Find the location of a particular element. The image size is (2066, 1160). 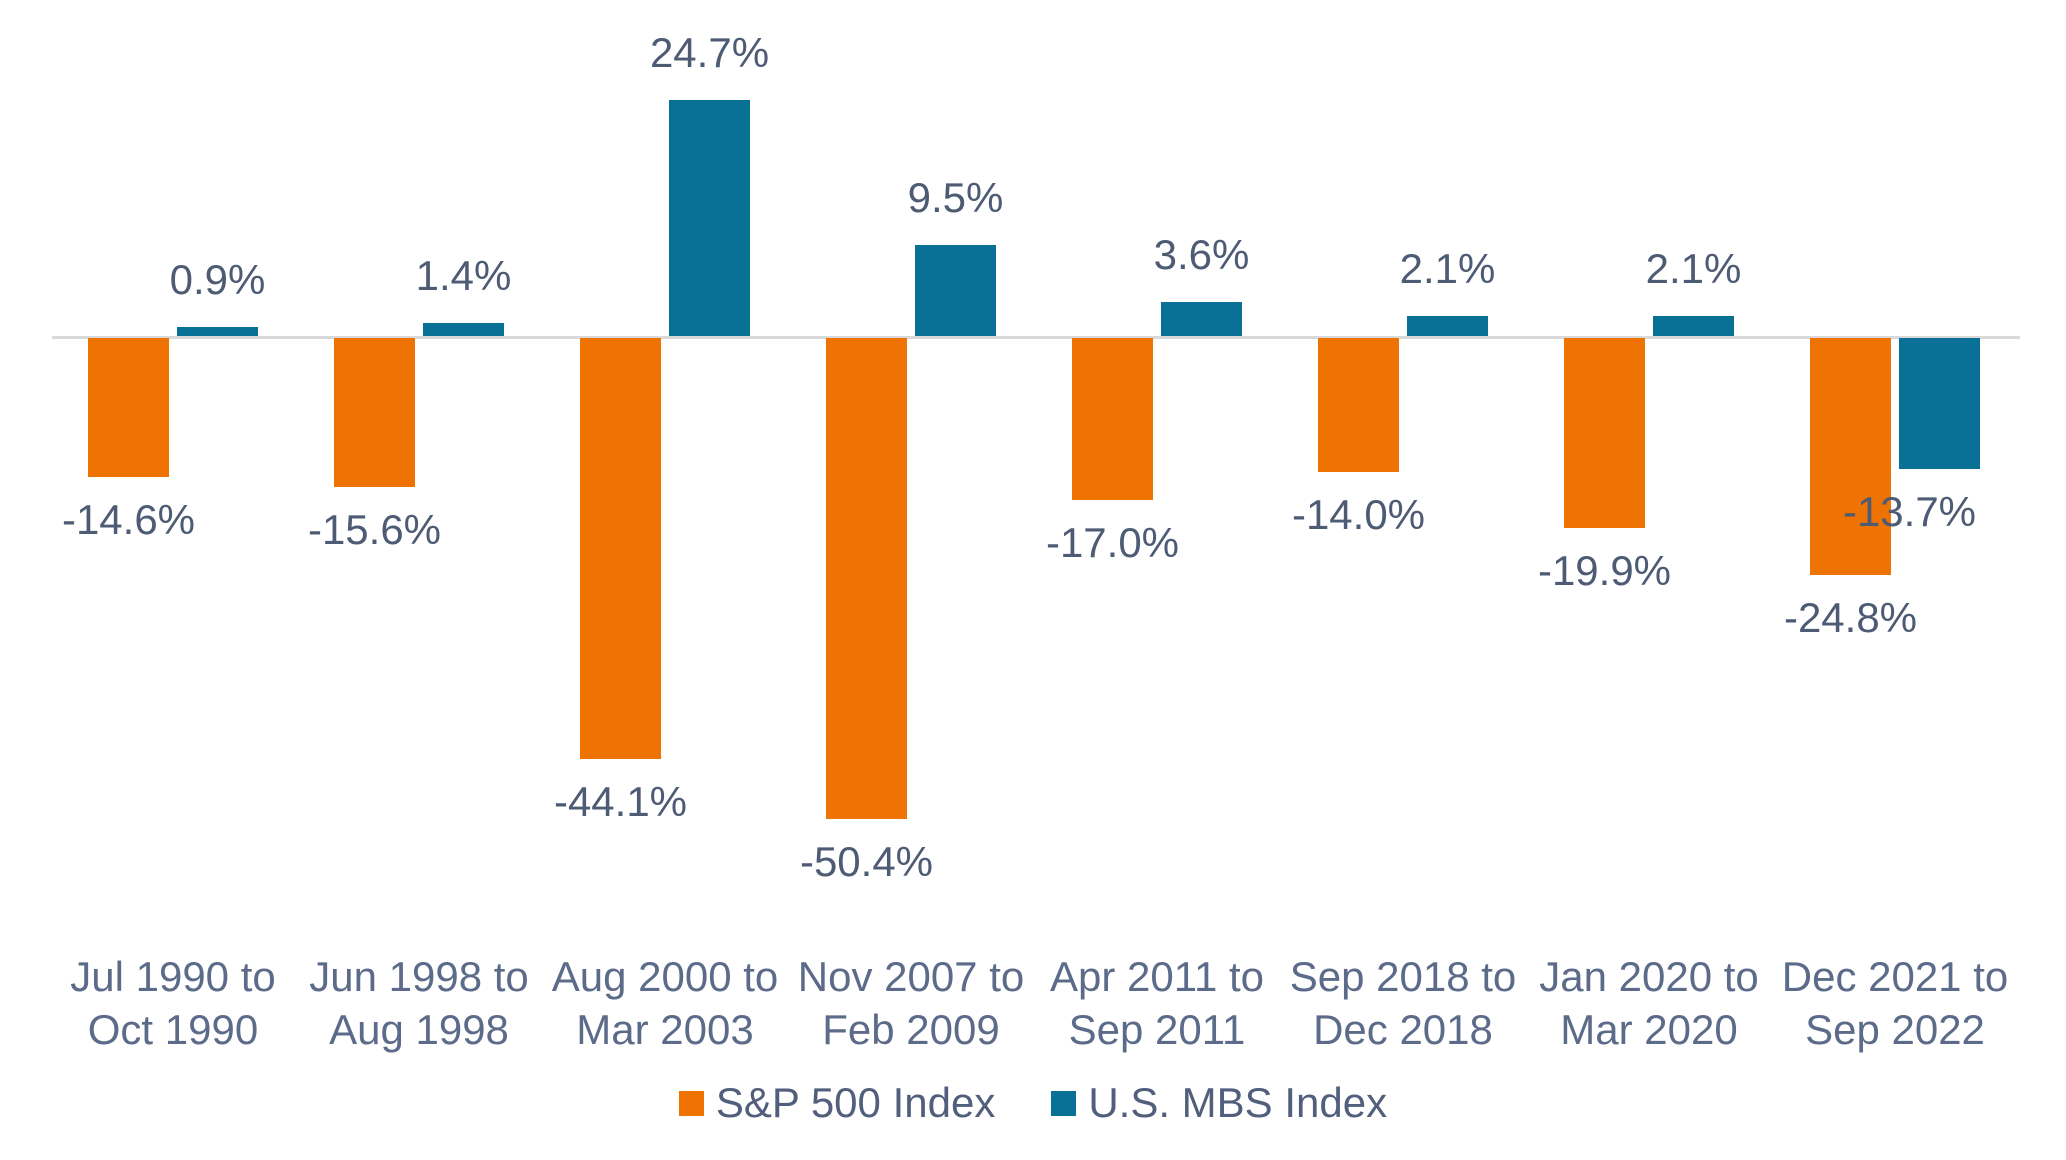

x-axis-zero-line is located at coordinates (1036, 337).